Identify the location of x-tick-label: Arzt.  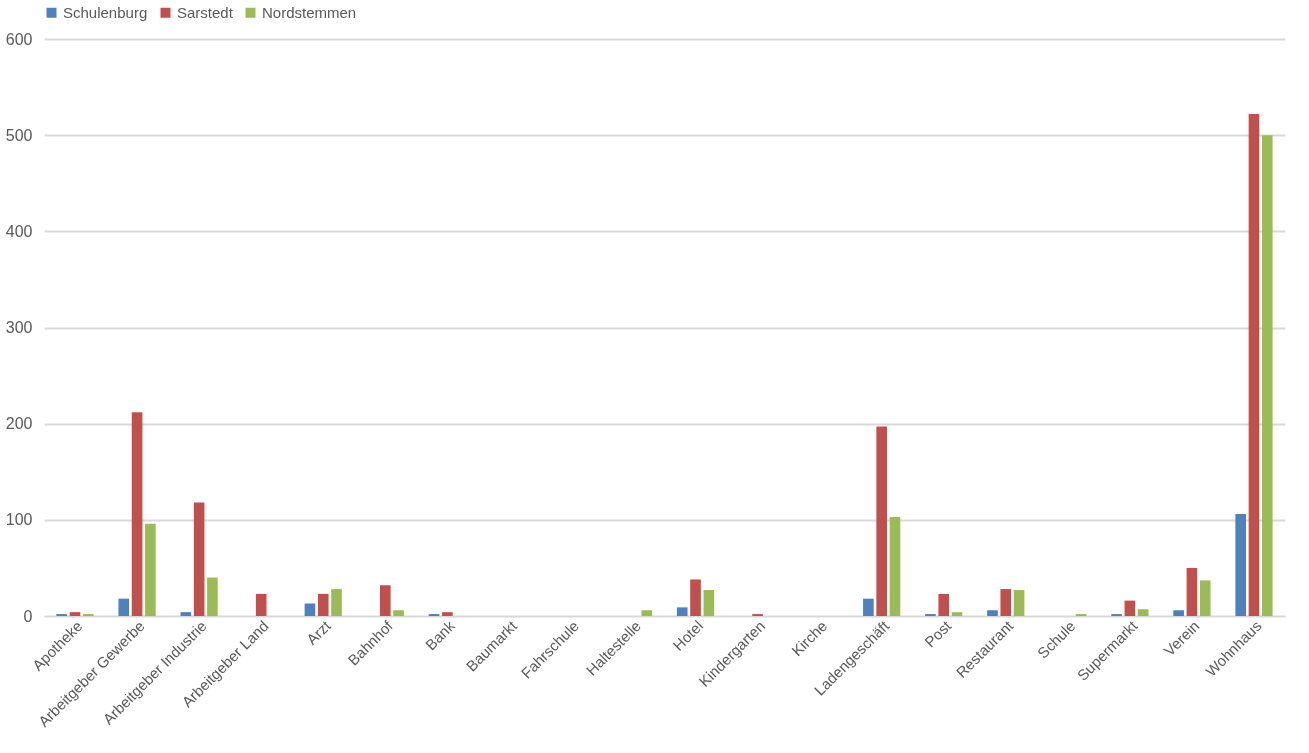
(318, 632).